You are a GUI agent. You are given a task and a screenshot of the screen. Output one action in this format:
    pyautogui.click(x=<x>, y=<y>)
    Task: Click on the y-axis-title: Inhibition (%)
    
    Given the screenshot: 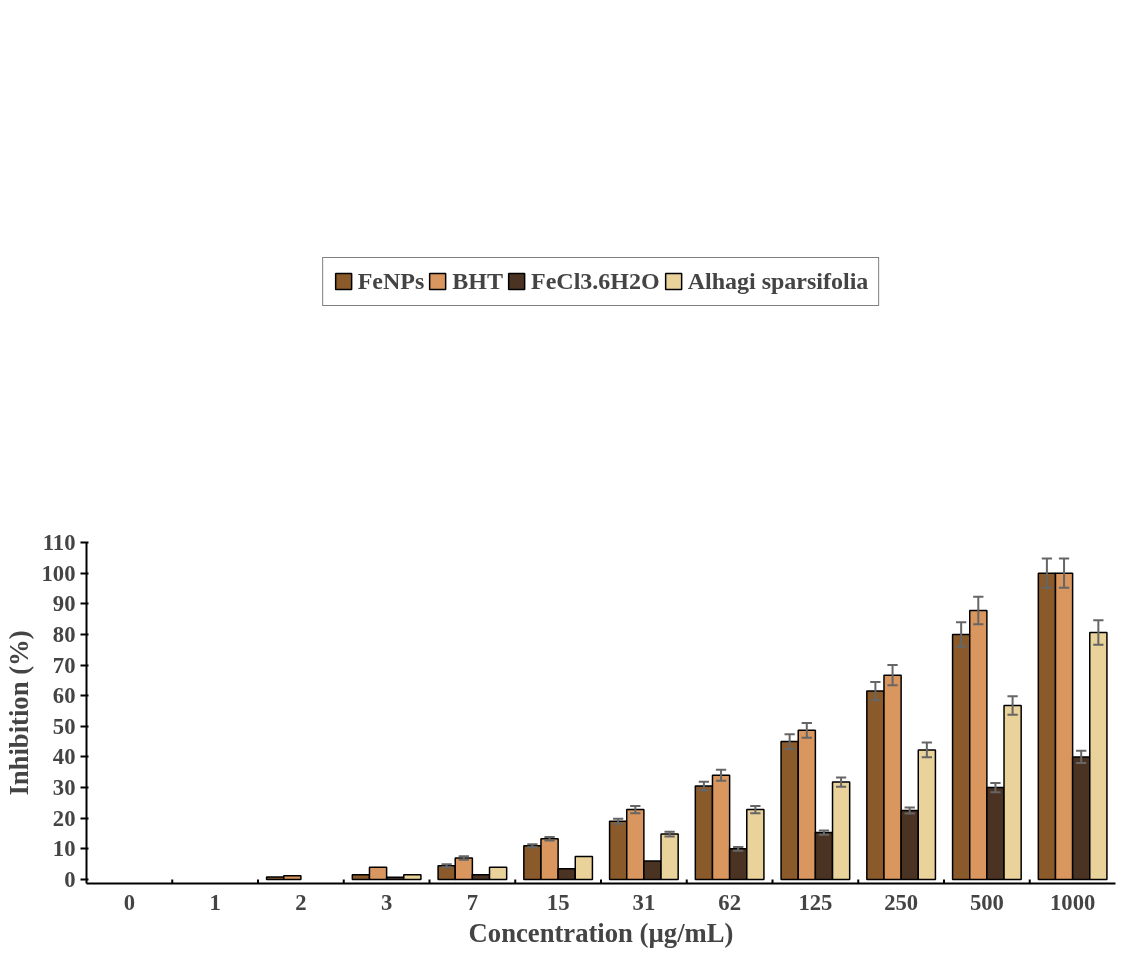 What is the action you would take?
    pyautogui.click(x=18, y=713)
    